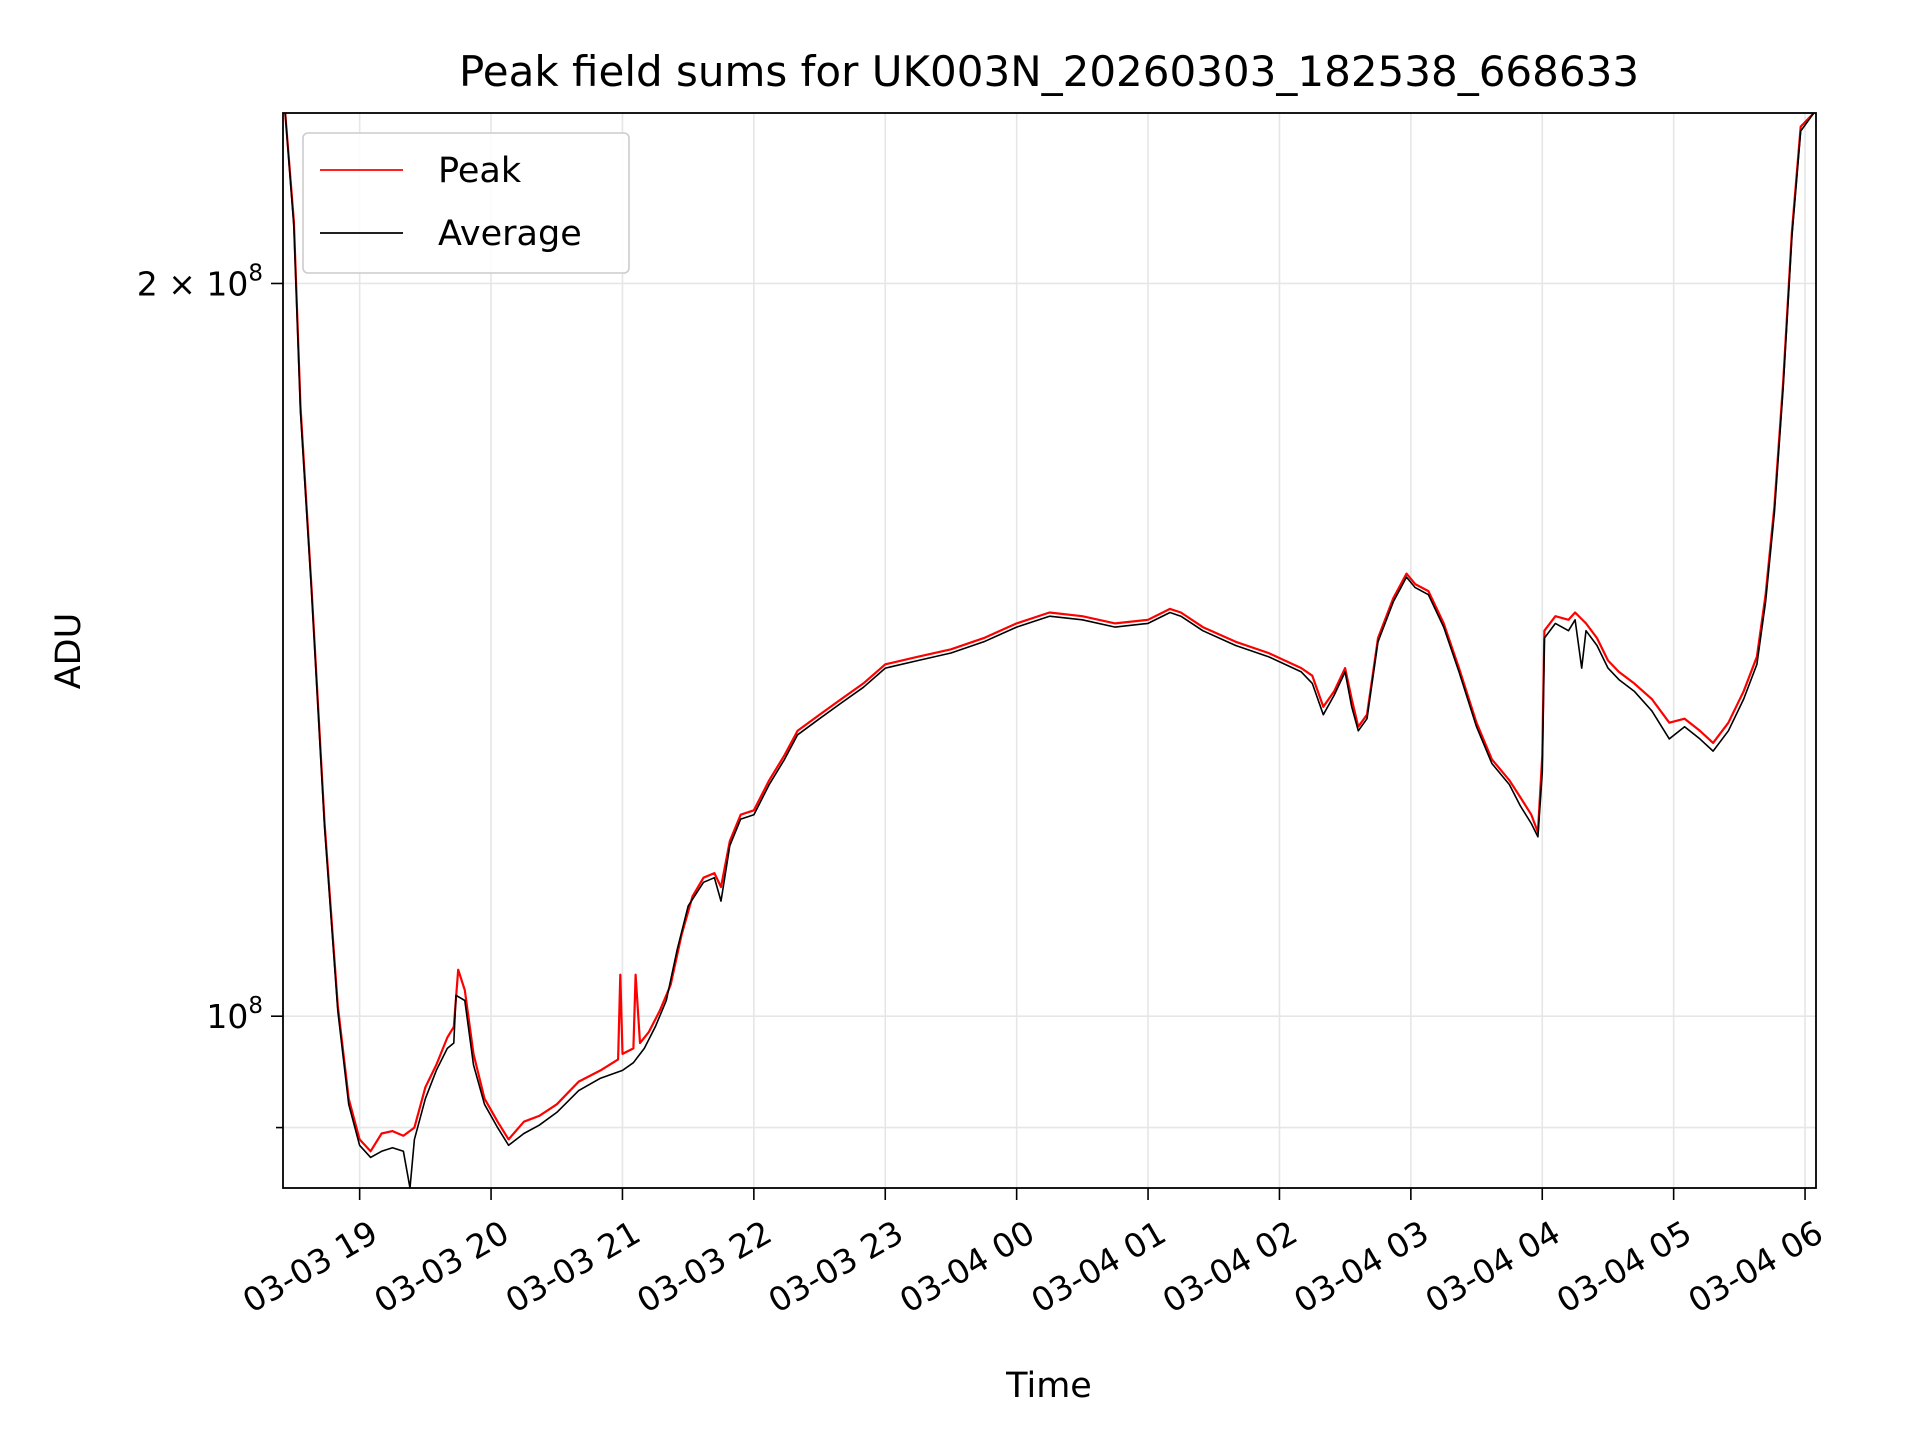 This screenshot has width=1920, height=1440. I want to click on y-tick-label: 2 × 108, so click(200, 281).